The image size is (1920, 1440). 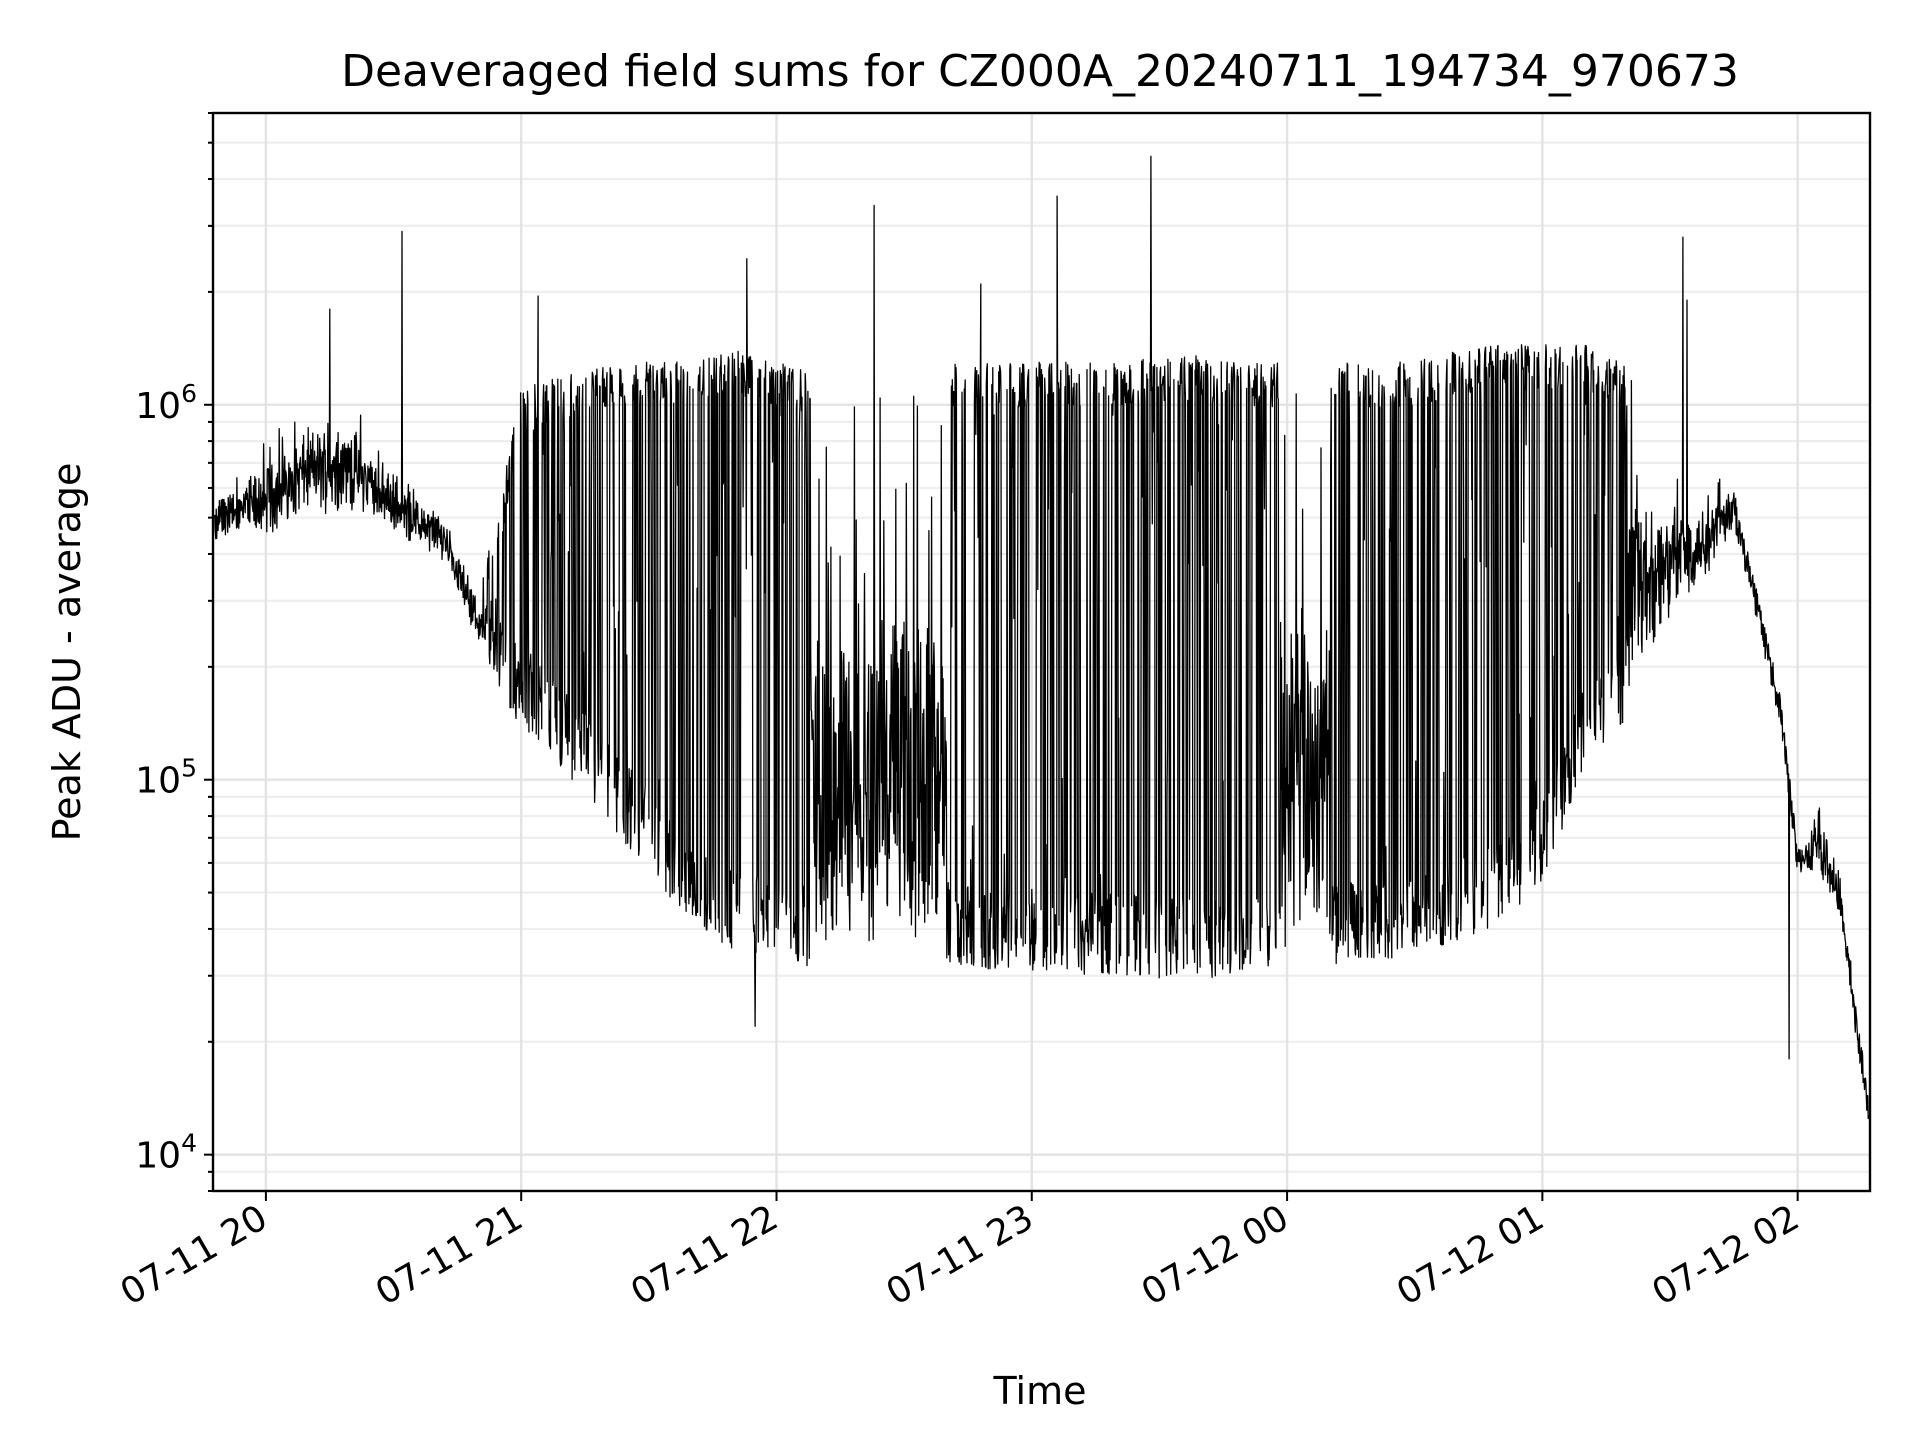 I want to click on y-axis-label: Peak ADU - average, so click(x=67, y=652).